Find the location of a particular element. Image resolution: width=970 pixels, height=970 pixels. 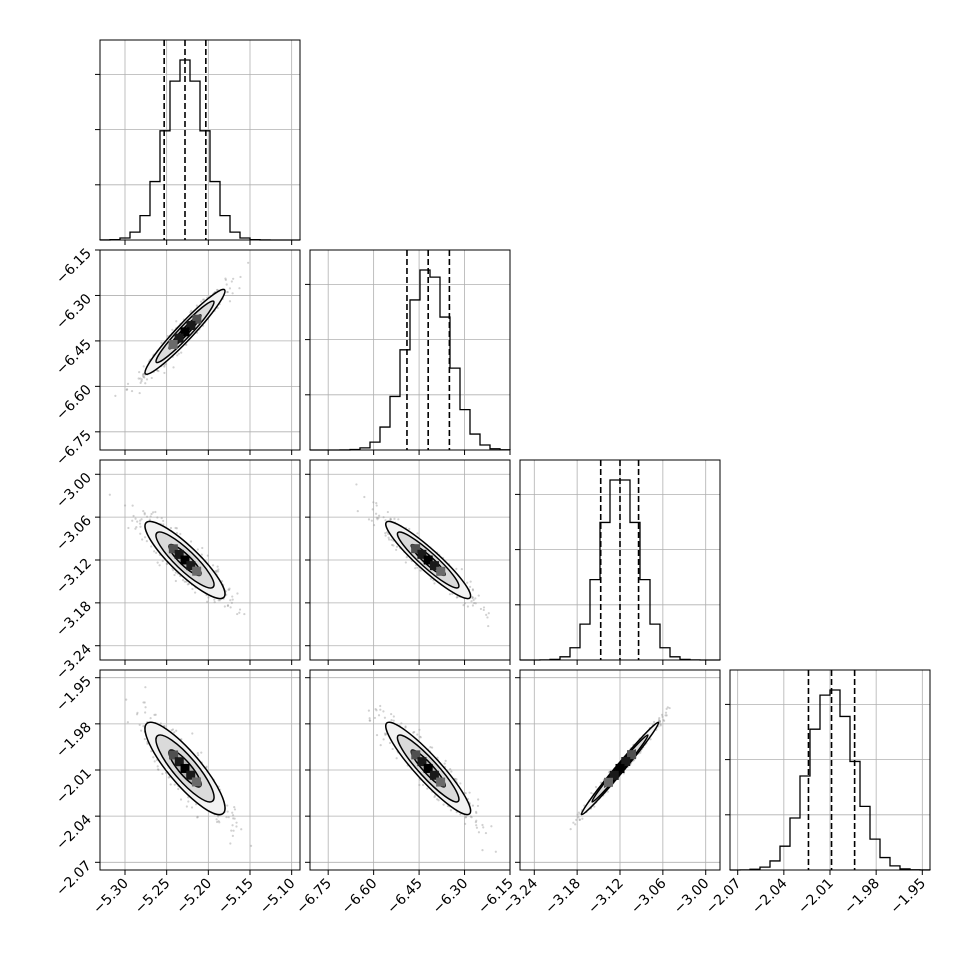

x-tick-label: −5.30 is located at coordinates (111, 897).